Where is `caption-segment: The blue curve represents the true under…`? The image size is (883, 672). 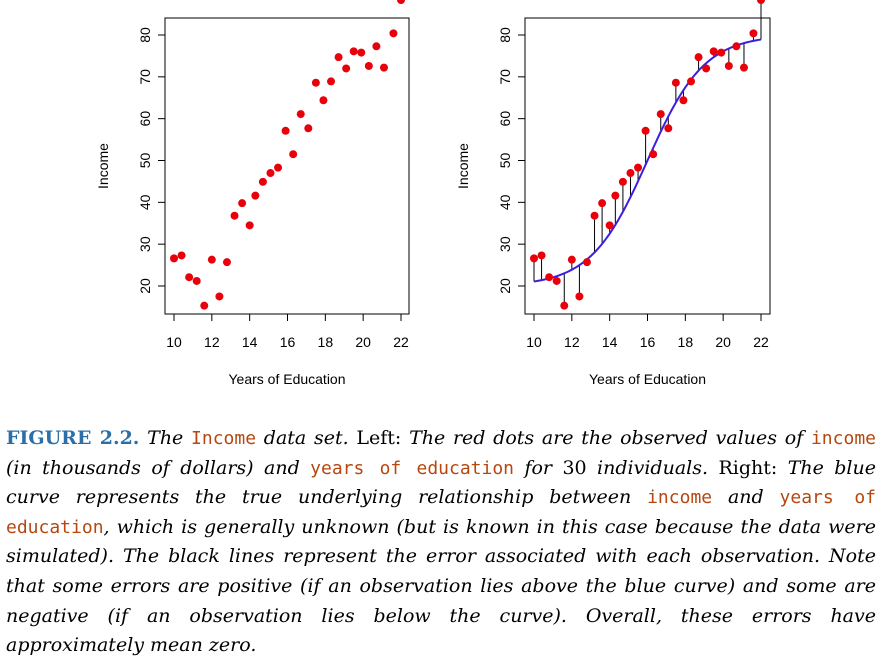
caption-segment: The blue curve represents the true under… is located at coordinates (441, 482).